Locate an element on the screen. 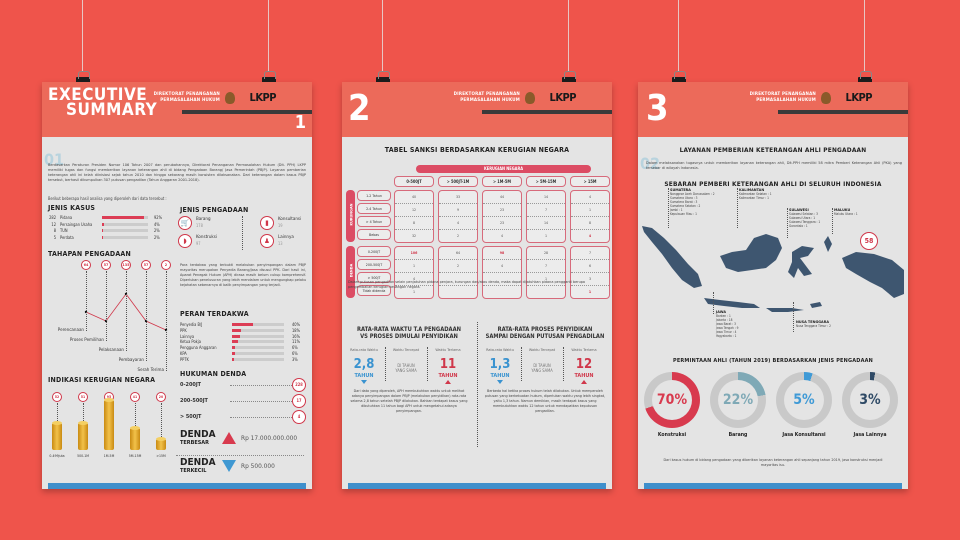 The width and height of the screenshot is (960, 540). hukuman-label: > 500JT is located at coordinates (191, 417).